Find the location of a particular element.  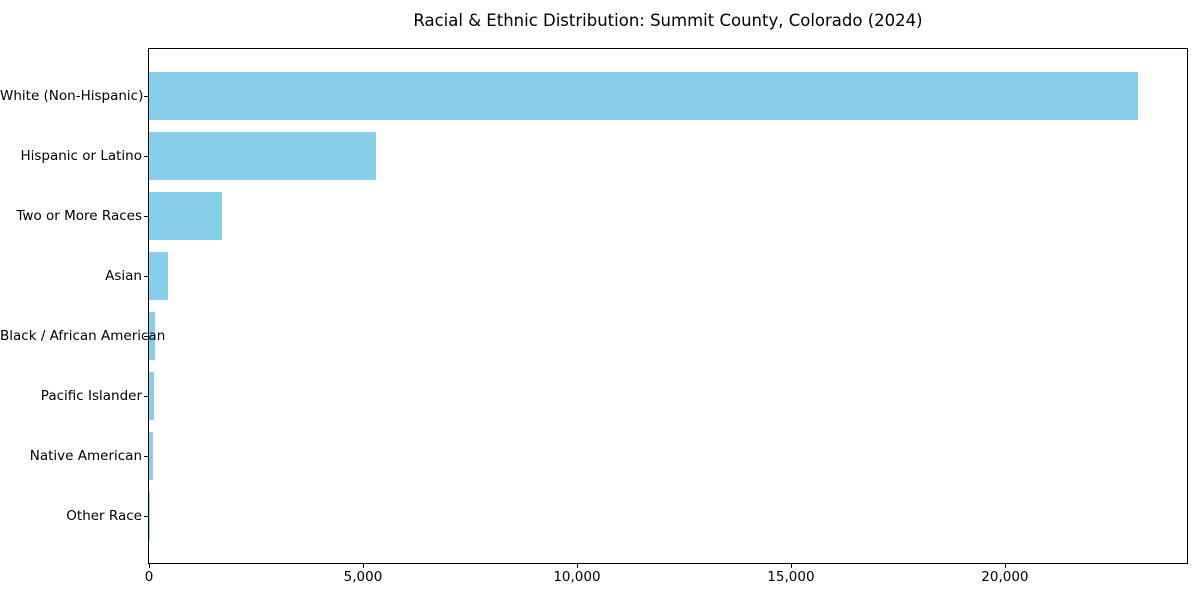

bar-hispanic-or-latino is located at coordinates (262, 156).